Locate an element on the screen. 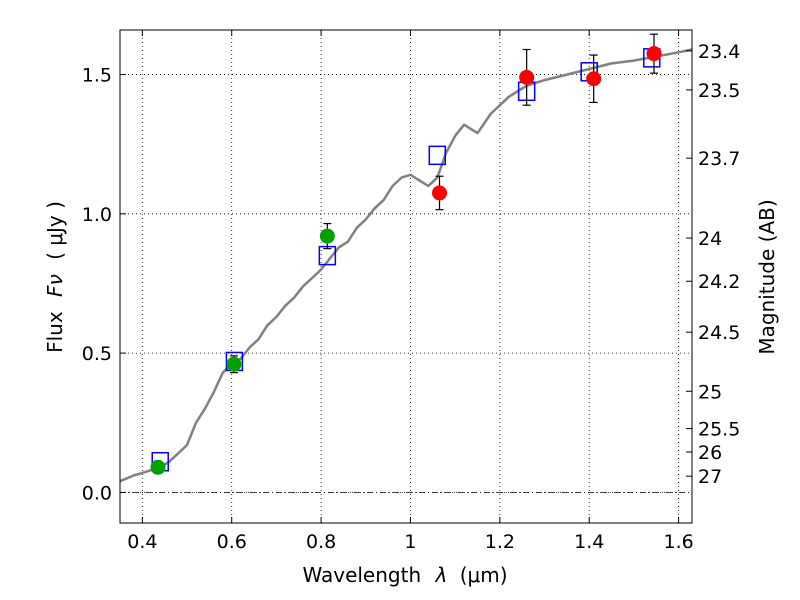 This screenshot has width=800, height=600. y-axis-label: Flux Fν ( μJy ) is located at coordinates (55, 277).